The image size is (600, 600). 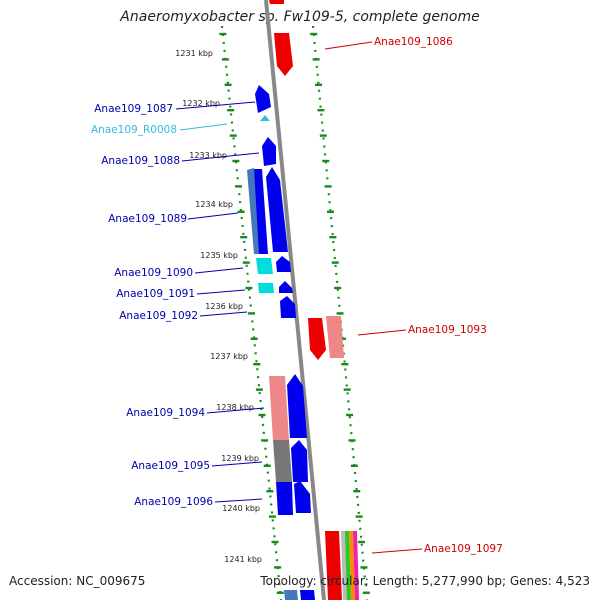 What do you see at coordinates (413, 42) in the screenshot?
I see `label-anae109-1086: Anae109_1086` at bounding box center [413, 42].